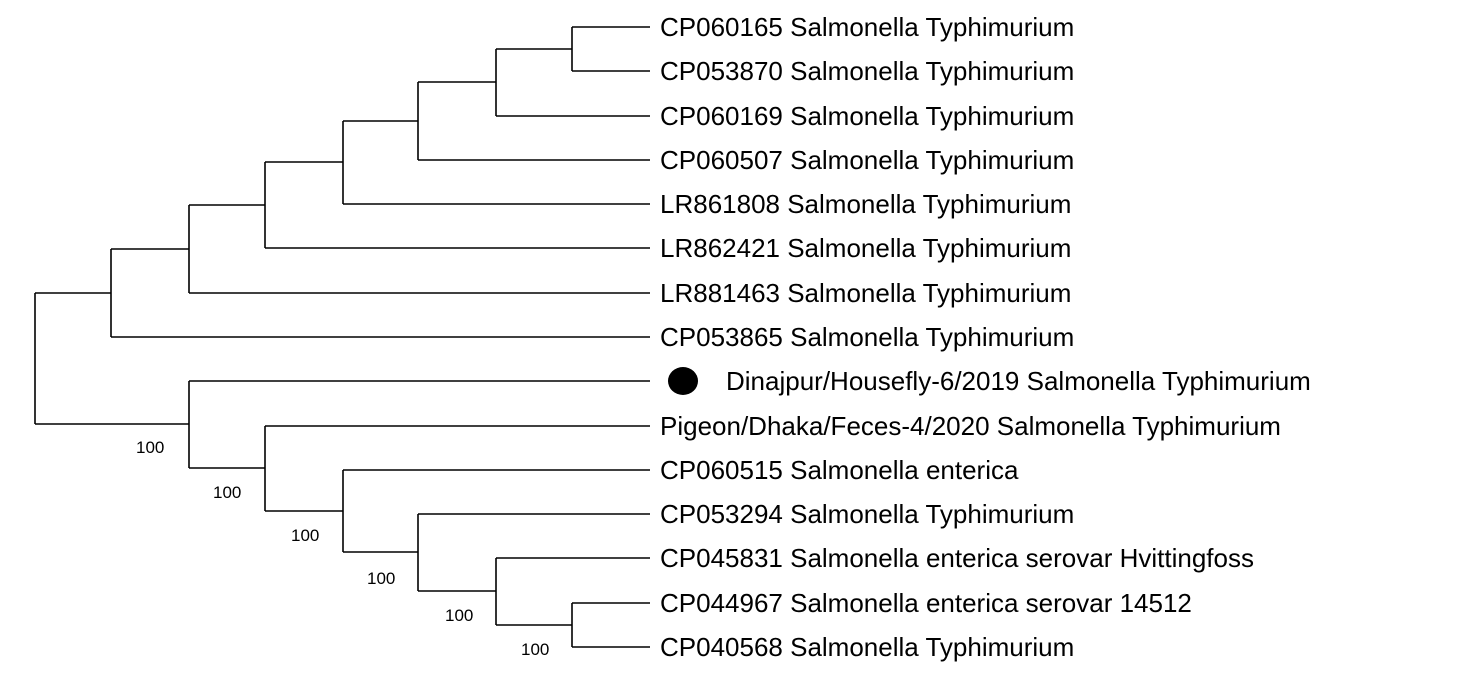  I want to click on leaf-label: CP053870 Salmonella Typhimurium, so click(867, 71).